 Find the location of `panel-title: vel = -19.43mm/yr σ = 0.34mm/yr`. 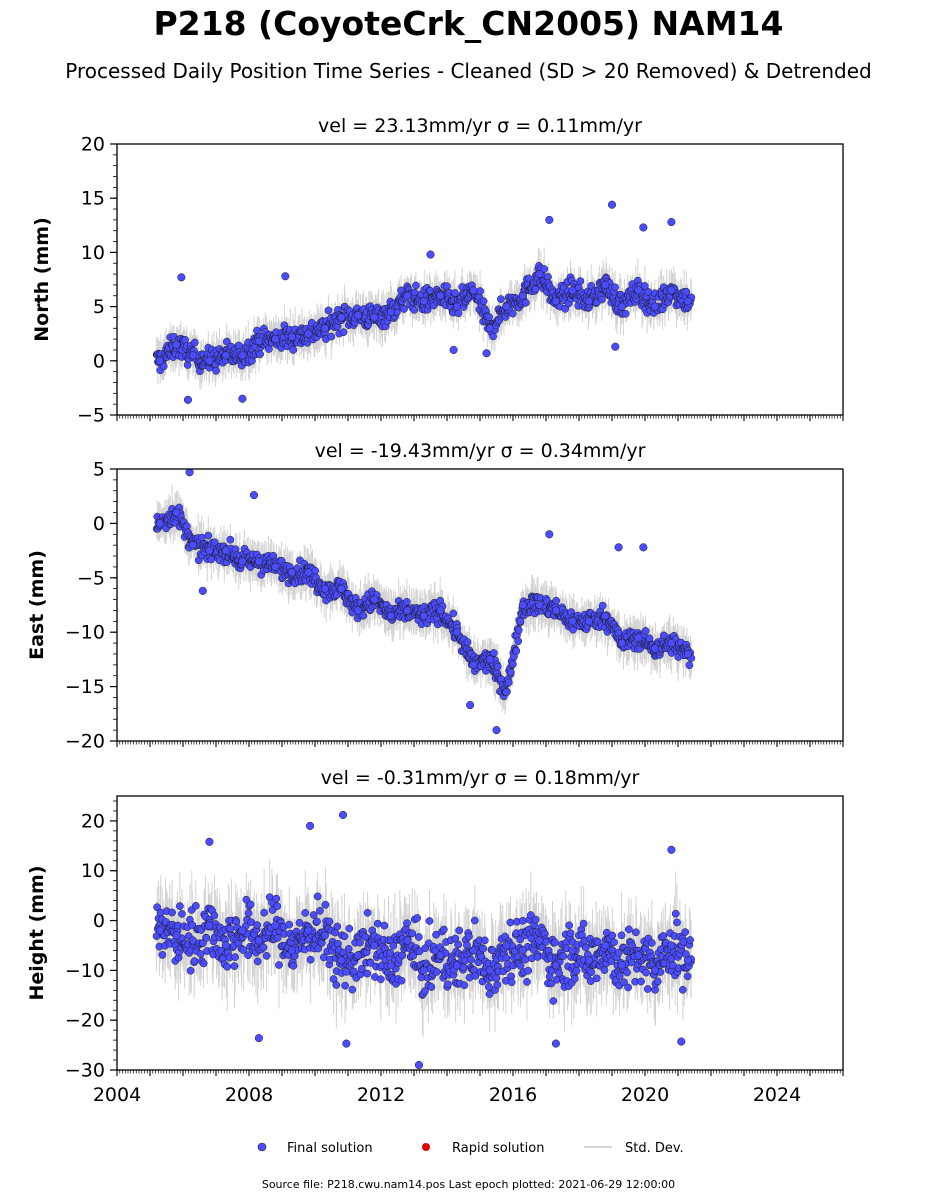

panel-title: vel = -19.43mm/yr σ = 0.34mm/yr is located at coordinates (480, 451).